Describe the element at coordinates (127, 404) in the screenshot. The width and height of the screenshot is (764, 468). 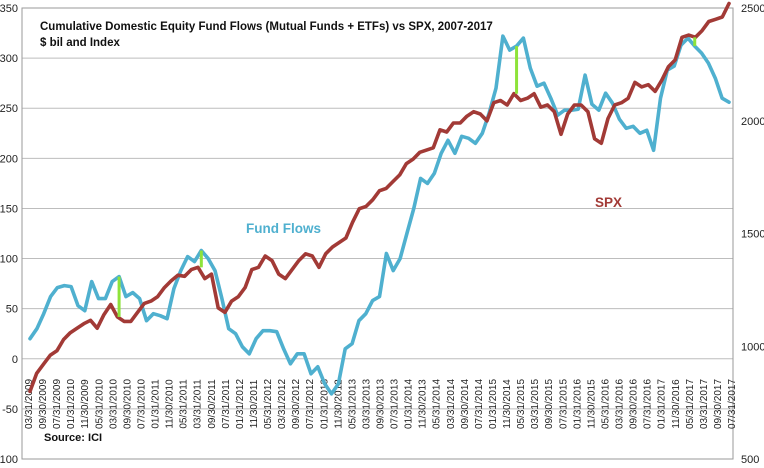
I see `x-tick-label: 09/30/2010` at that location.